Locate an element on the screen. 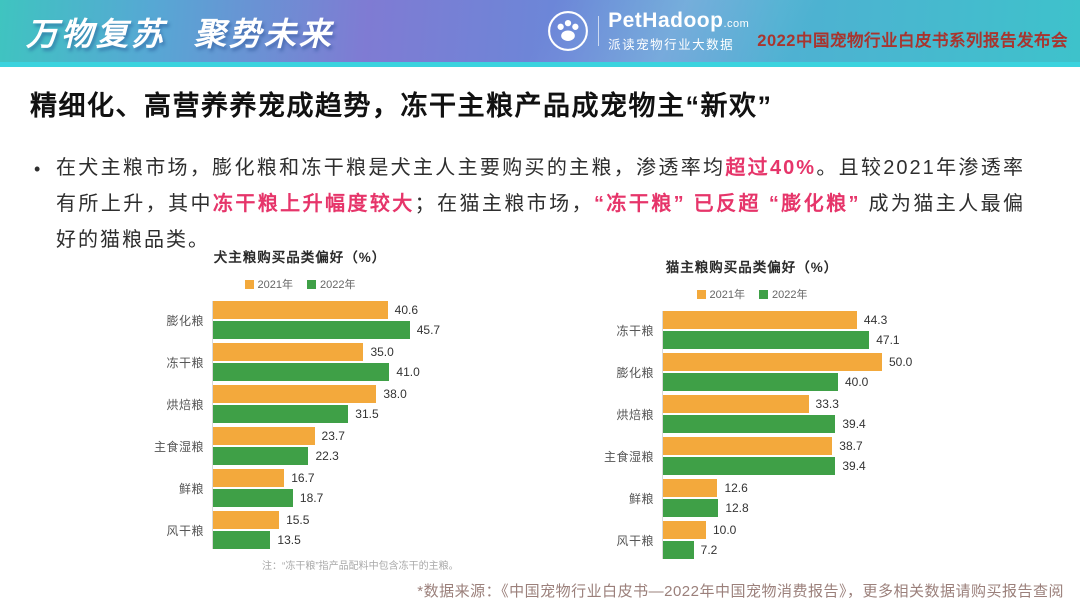 This screenshot has height=607, width=1080. legend-item: 2022年 is located at coordinates (331, 284).